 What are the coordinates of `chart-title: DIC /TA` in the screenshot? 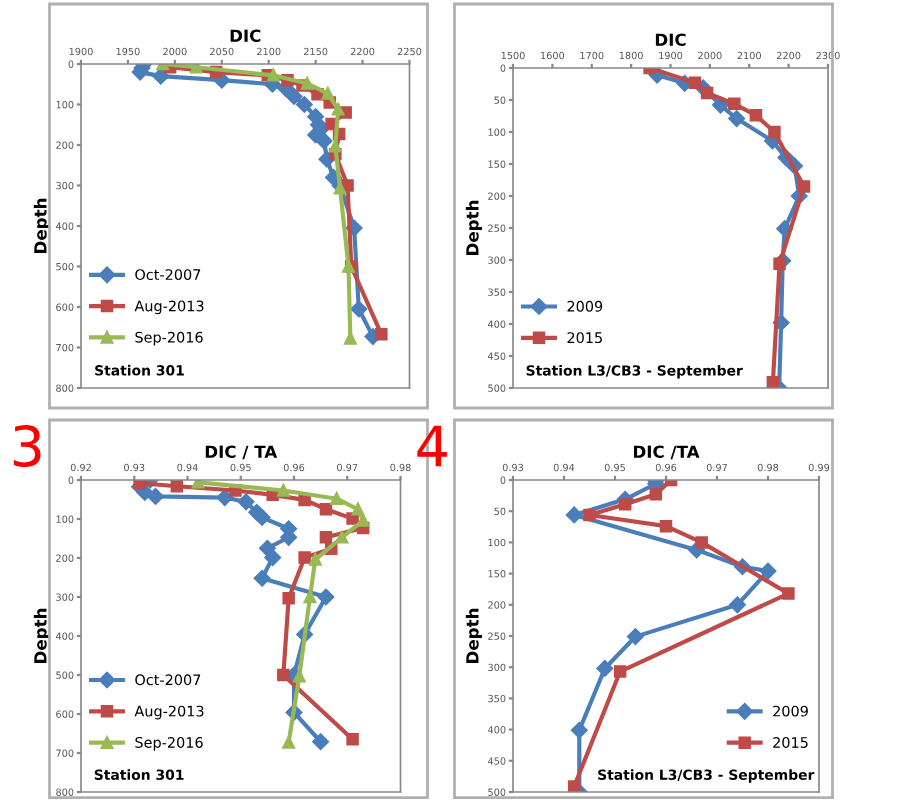 It's located at (666, 452).